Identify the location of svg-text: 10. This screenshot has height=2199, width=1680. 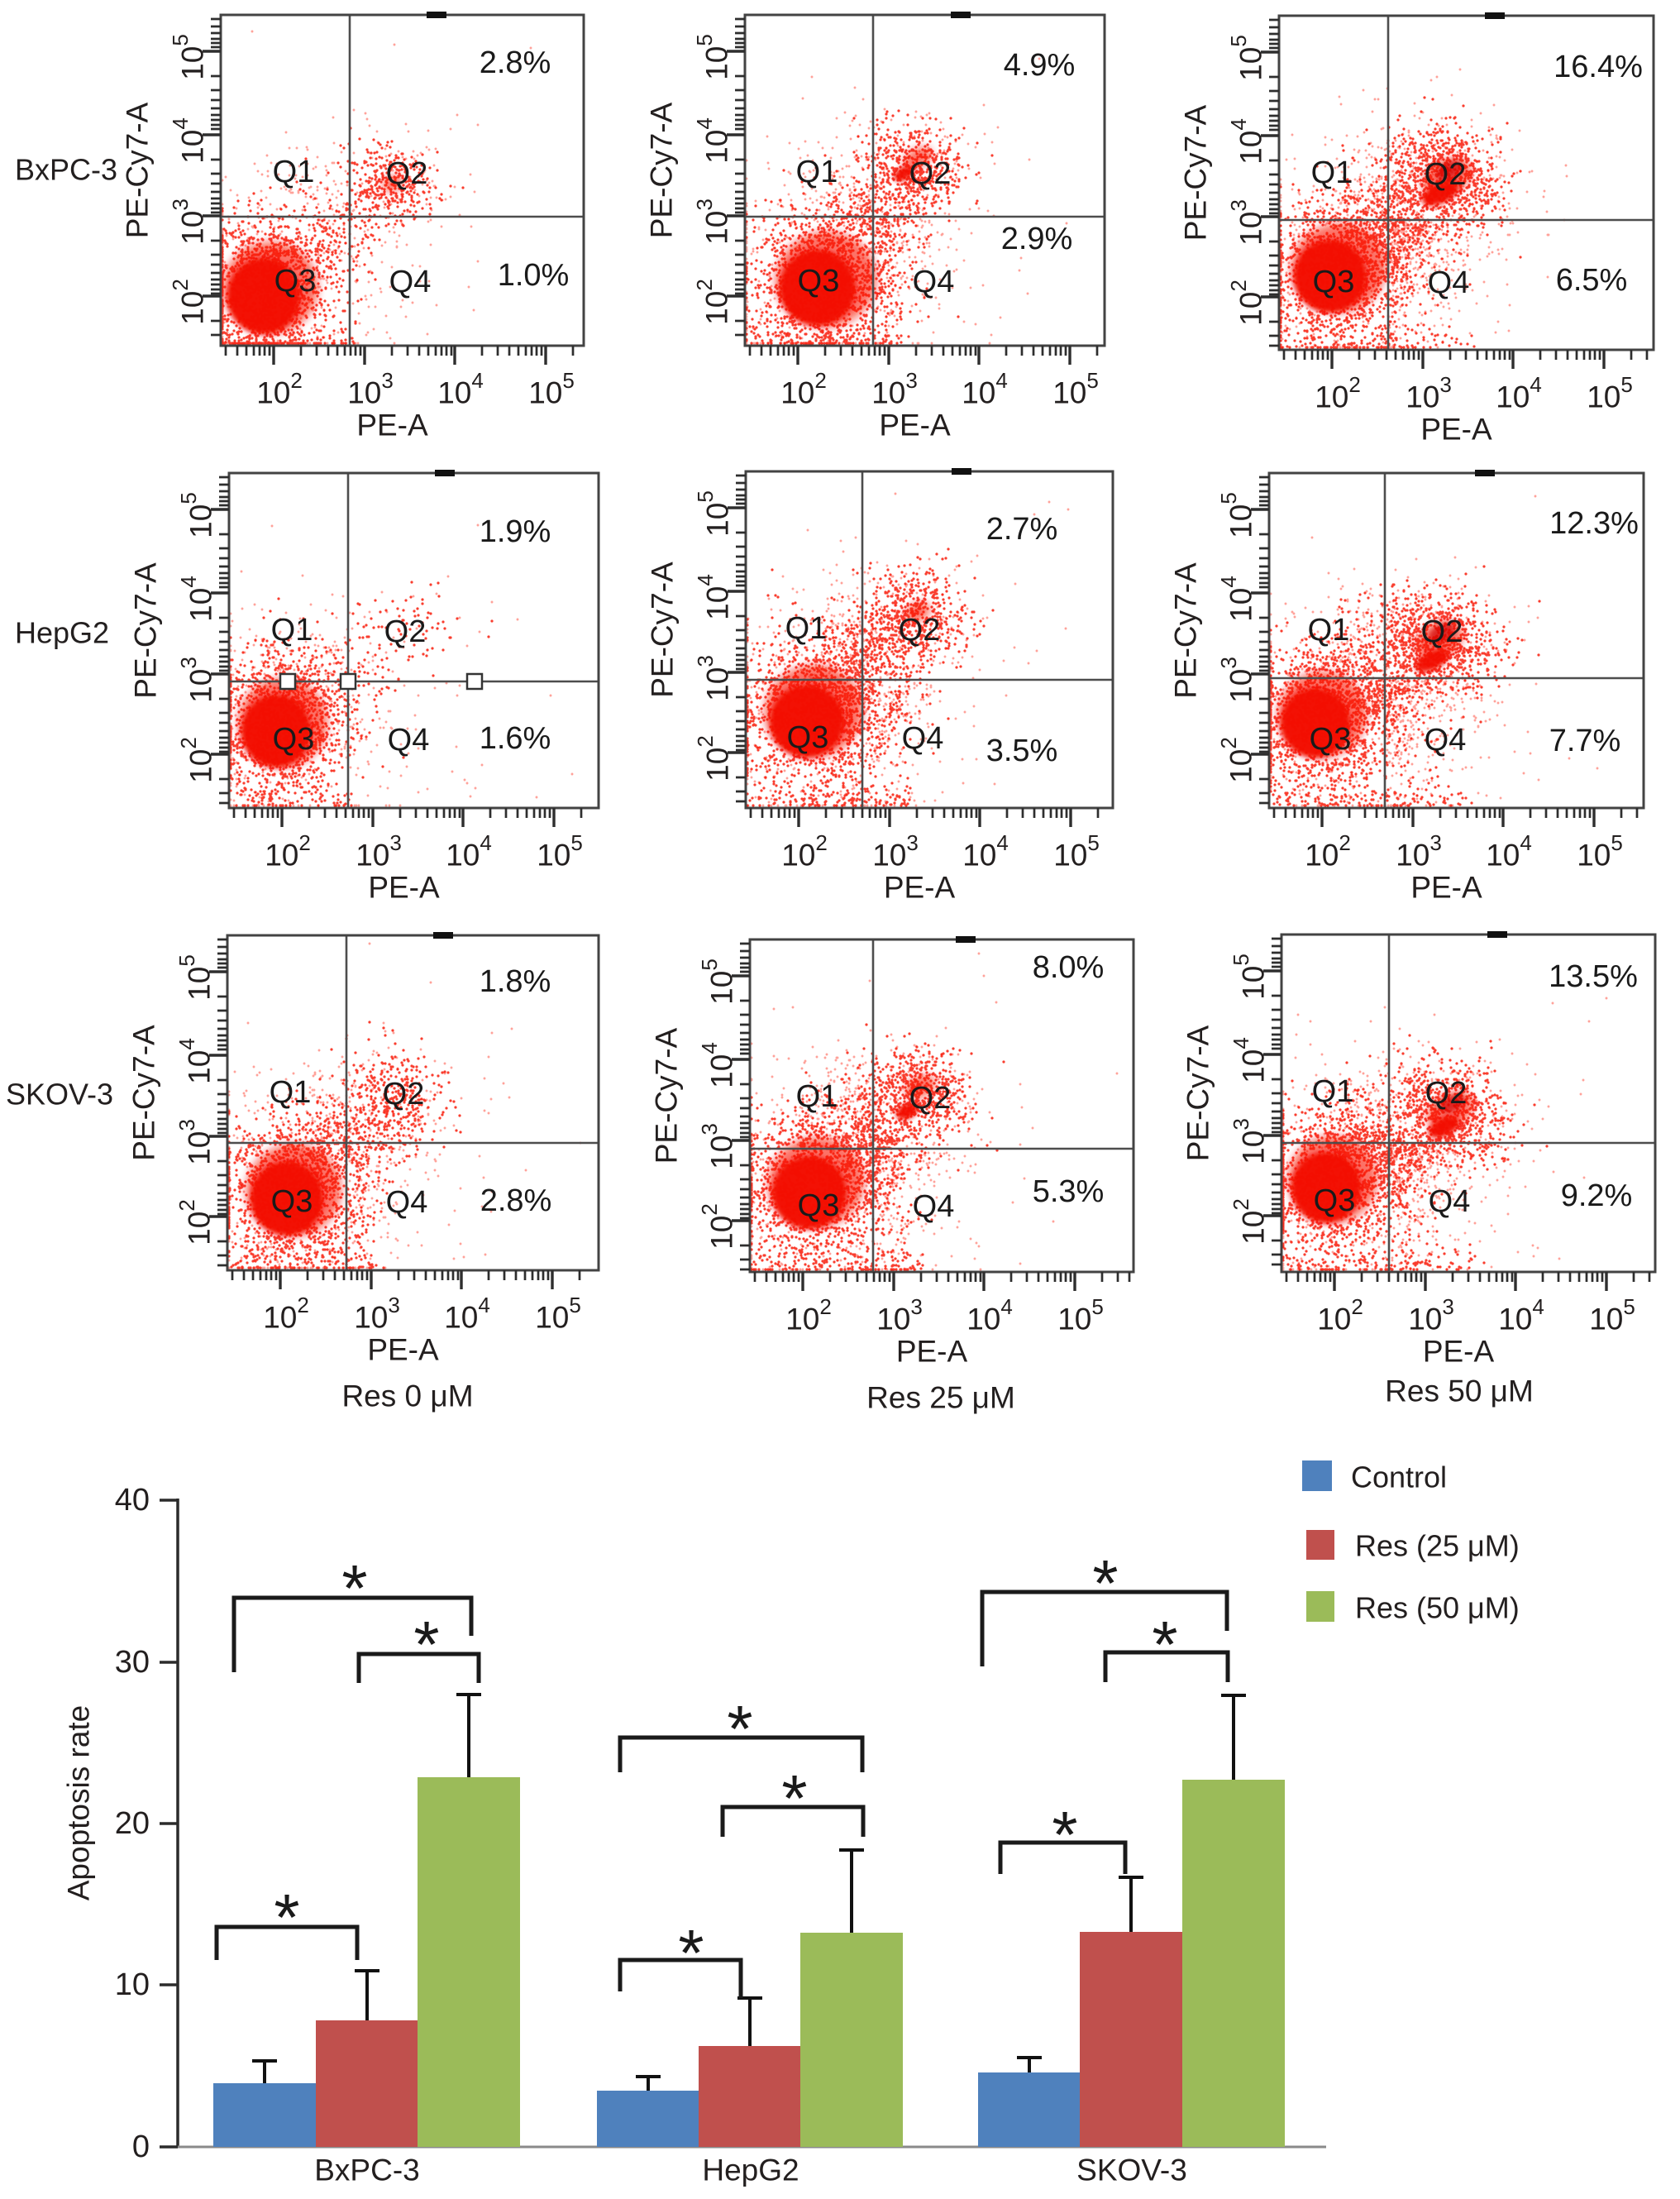
(132, 1984).